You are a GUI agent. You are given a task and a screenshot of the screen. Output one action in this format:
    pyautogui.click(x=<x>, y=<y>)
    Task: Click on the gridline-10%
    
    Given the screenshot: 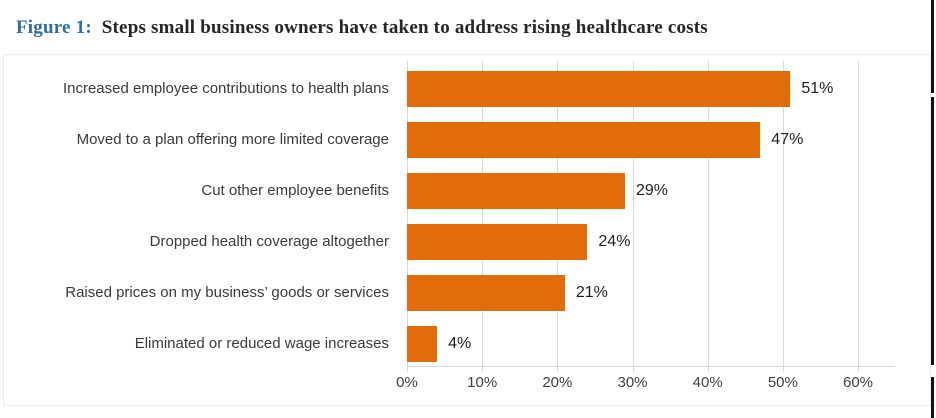 What is the action you would take?
    pyautogui.click(x=483, y=213)
    